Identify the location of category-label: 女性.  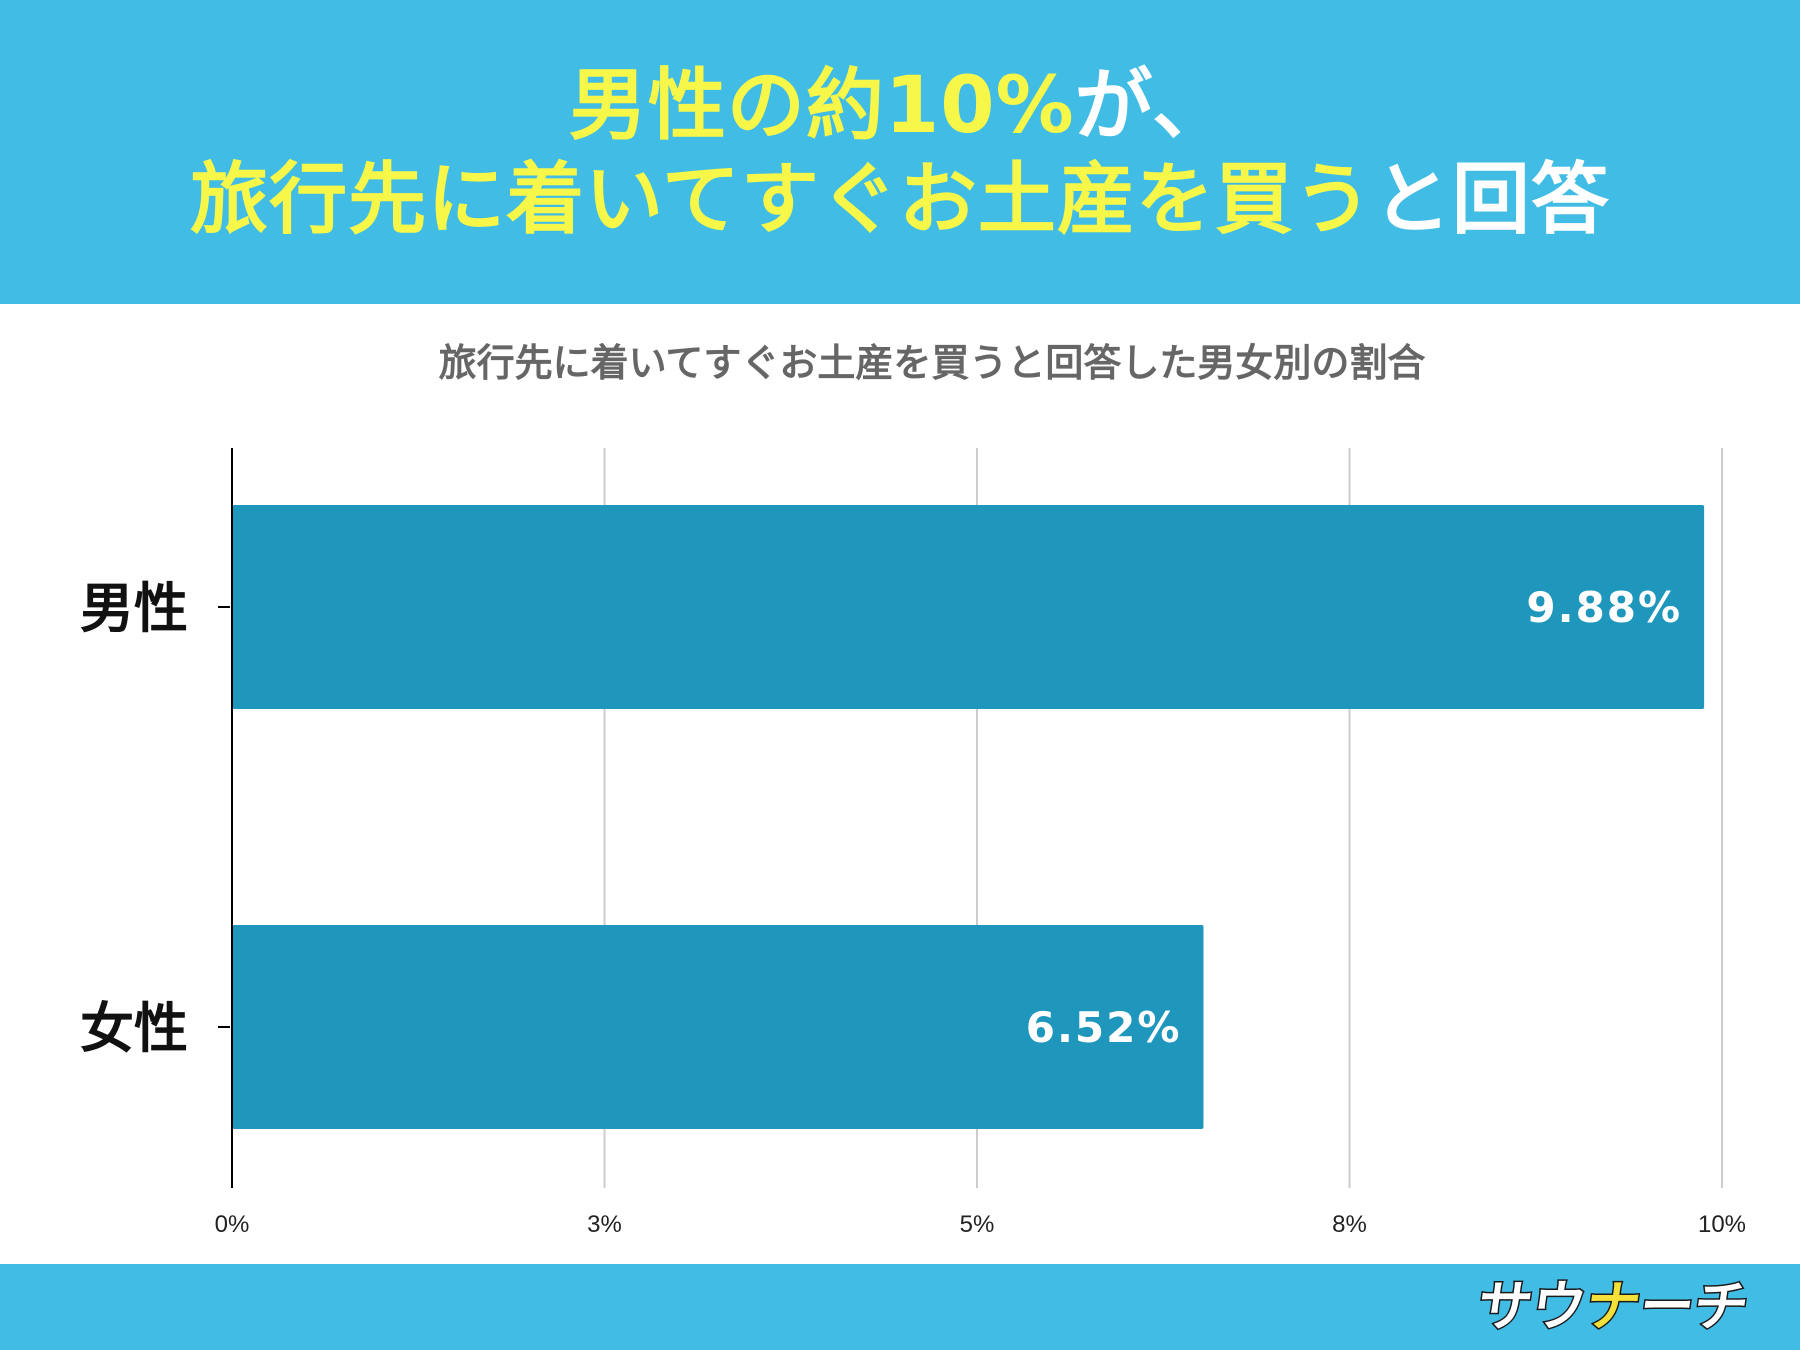
(134, 1028).